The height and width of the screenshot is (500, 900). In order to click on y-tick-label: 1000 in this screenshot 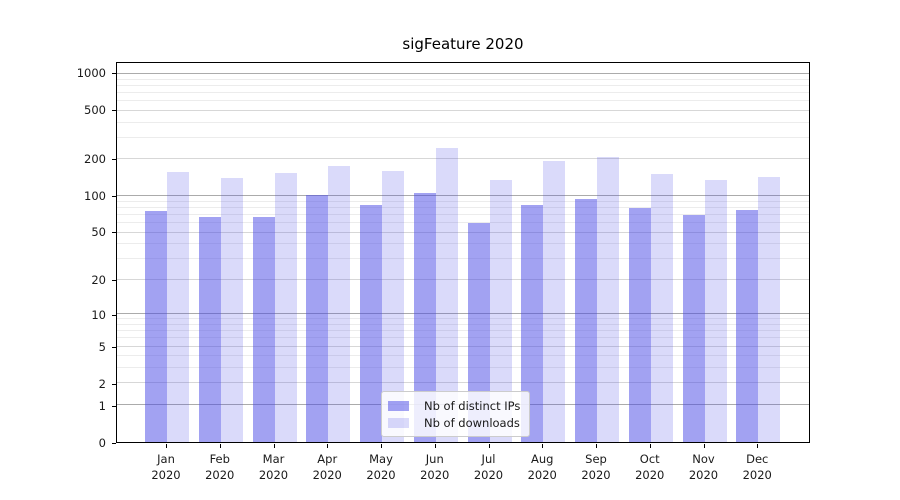, I will do `click(91, 72)`.